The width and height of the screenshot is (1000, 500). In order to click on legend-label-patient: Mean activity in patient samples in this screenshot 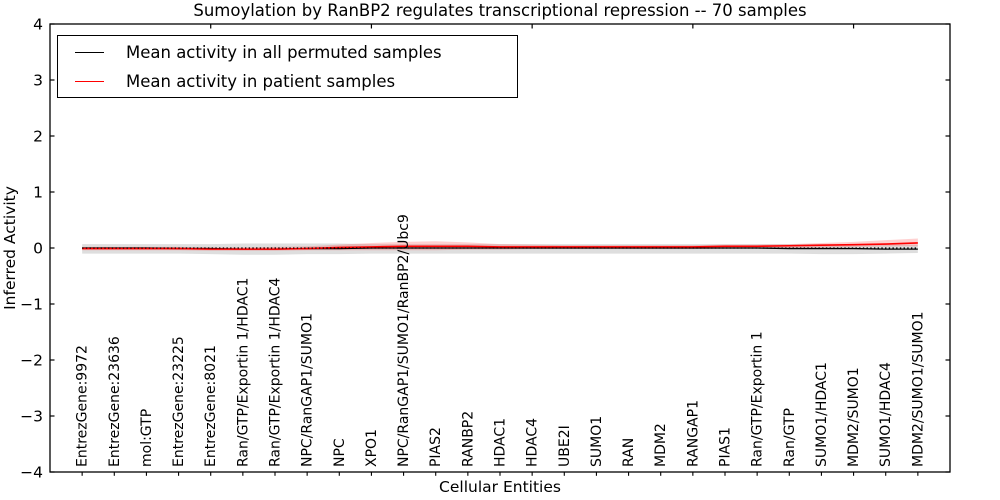, I will do `click(261, 81)`.